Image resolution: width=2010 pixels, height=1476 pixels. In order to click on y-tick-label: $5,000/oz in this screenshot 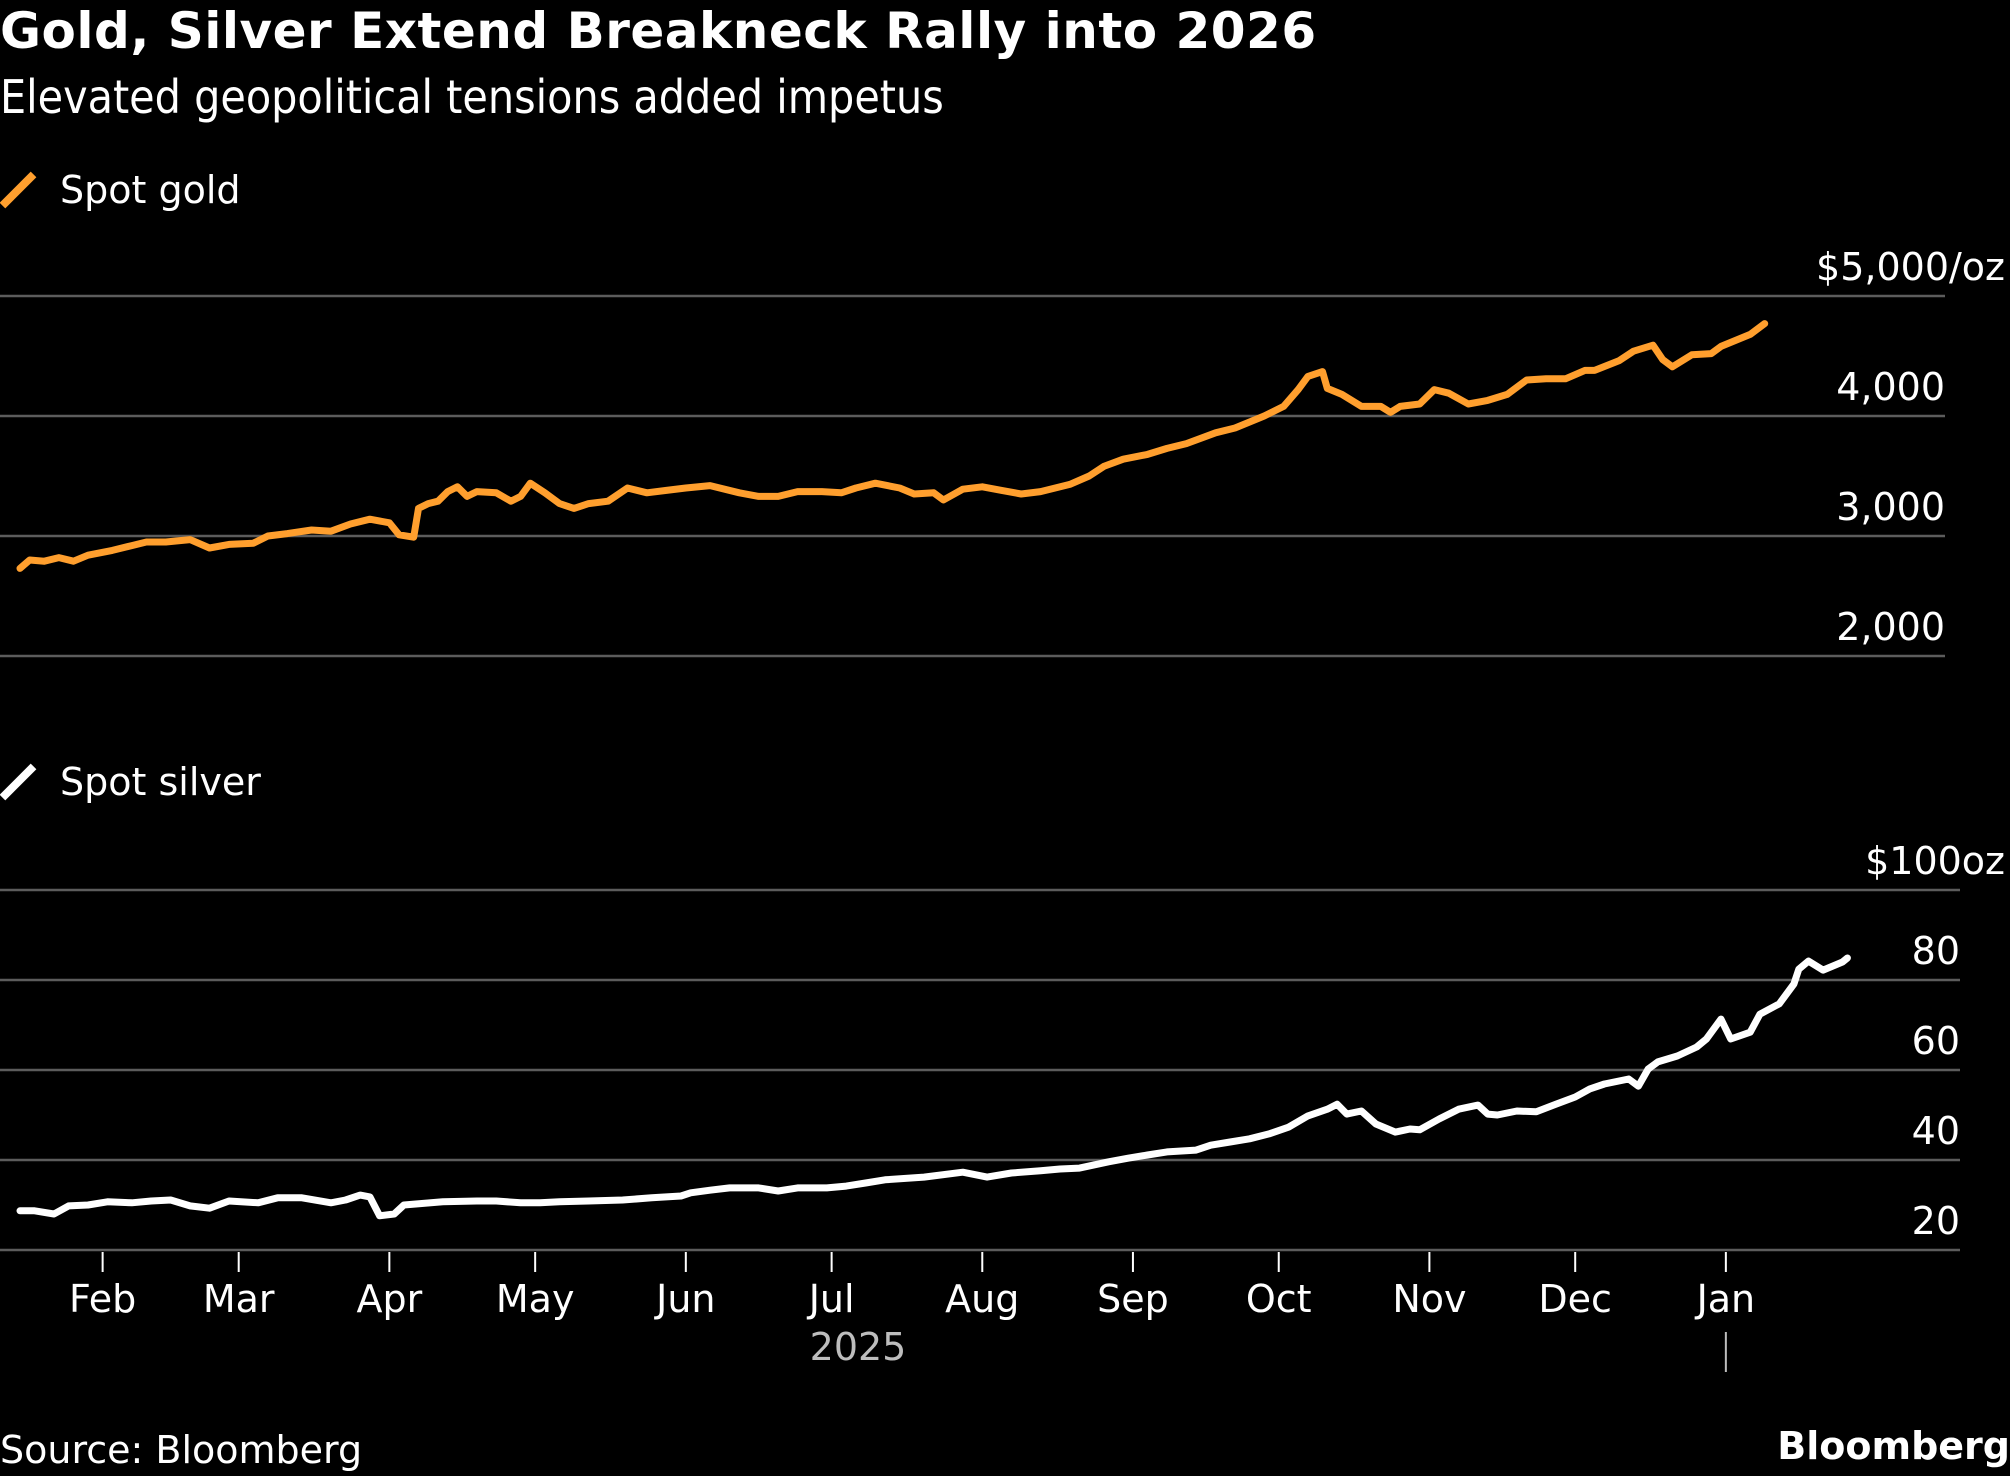, I will do `click(1910, 267)`.